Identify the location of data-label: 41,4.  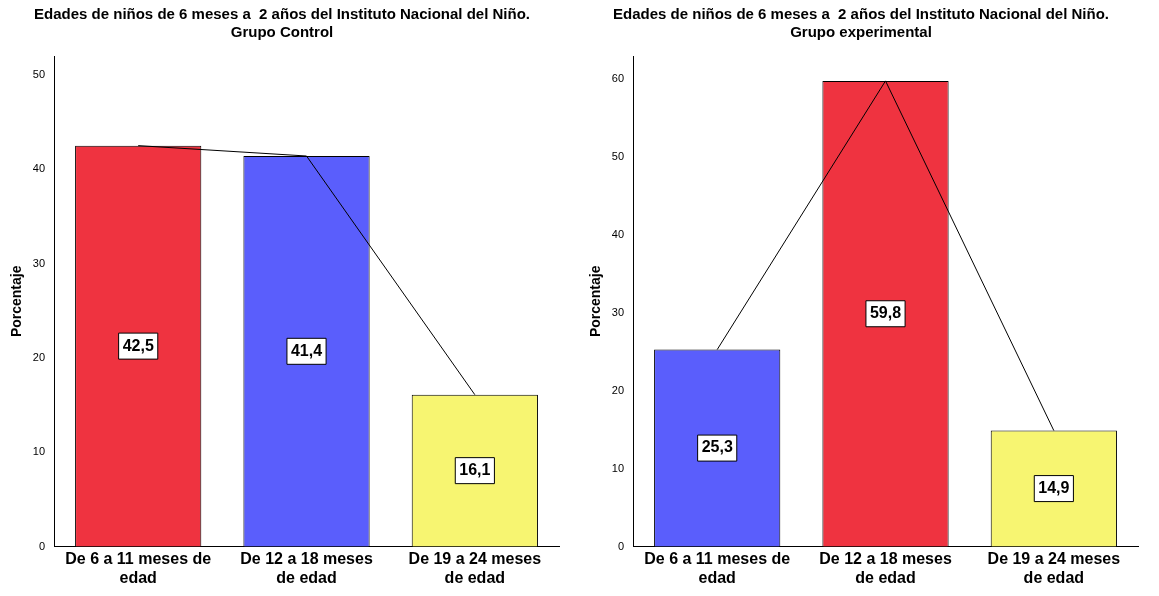
(306, 350).